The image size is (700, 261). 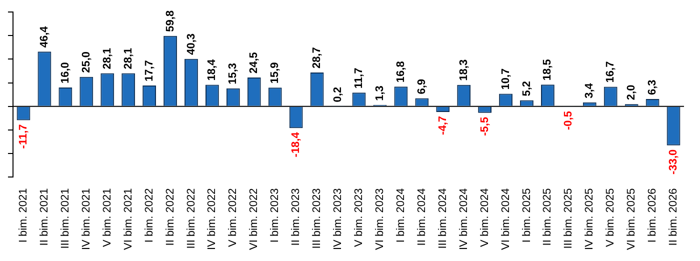 What do you see at coordinates (128, 219) in the screenshot?
I see `x-tick-label: VI bim. 2021` at bounding box center [128, 219].